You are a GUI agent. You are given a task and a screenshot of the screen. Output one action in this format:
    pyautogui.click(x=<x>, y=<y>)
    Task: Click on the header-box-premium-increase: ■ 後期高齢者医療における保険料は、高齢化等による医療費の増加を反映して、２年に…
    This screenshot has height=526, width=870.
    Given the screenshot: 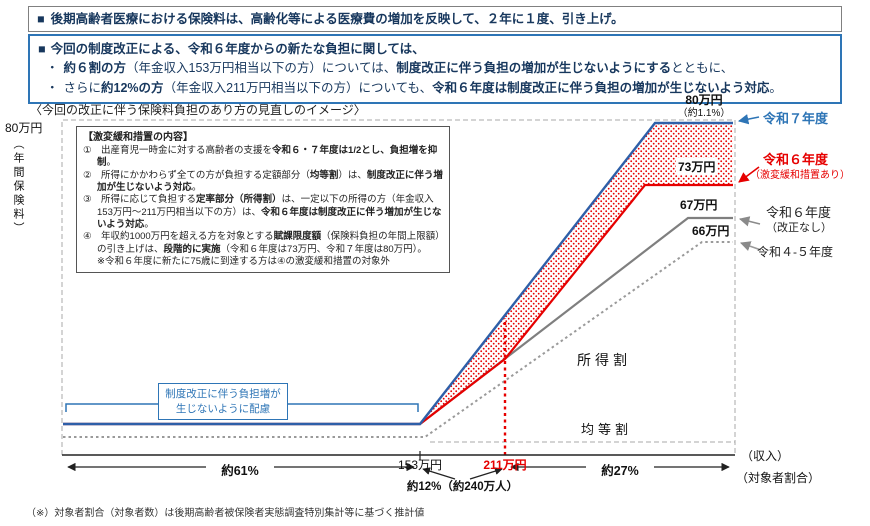 What is the action you would take?
    pyautogui.click(x=435, y=19)
    